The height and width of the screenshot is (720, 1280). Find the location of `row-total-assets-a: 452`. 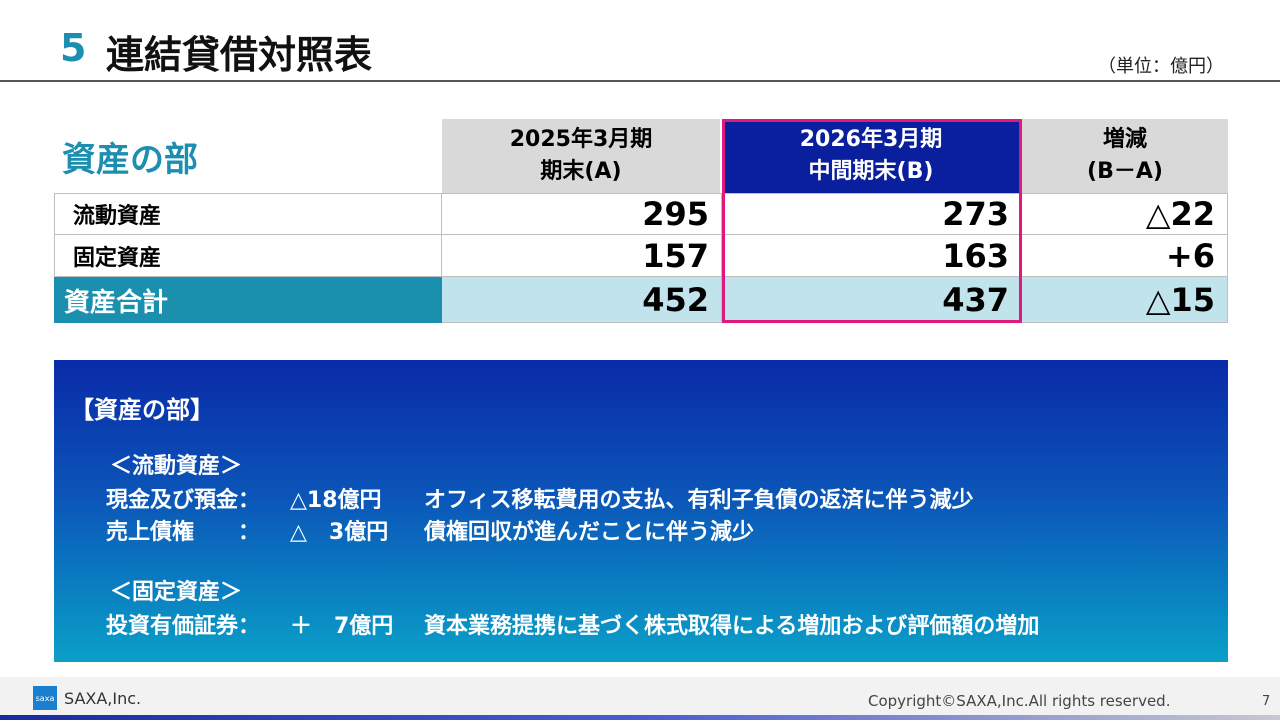

row-total-assets-a: 452 is located at coordinates (582, 300).